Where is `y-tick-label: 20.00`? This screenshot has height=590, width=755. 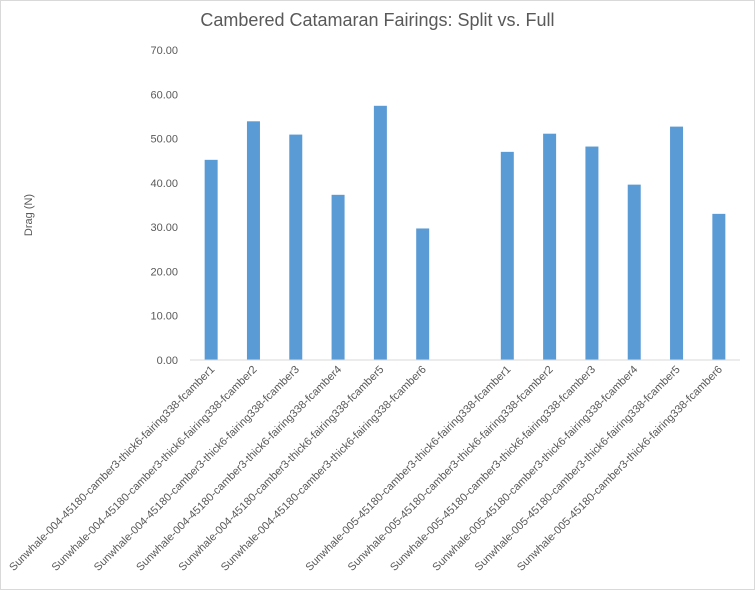 y-tick-label: 20.00 is located at coordinates (164, 272).